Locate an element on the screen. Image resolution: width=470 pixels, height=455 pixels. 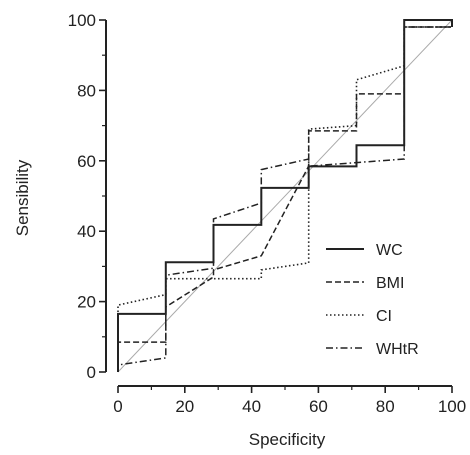
x-tick-label: 80 is located at coordinates (385, 406).